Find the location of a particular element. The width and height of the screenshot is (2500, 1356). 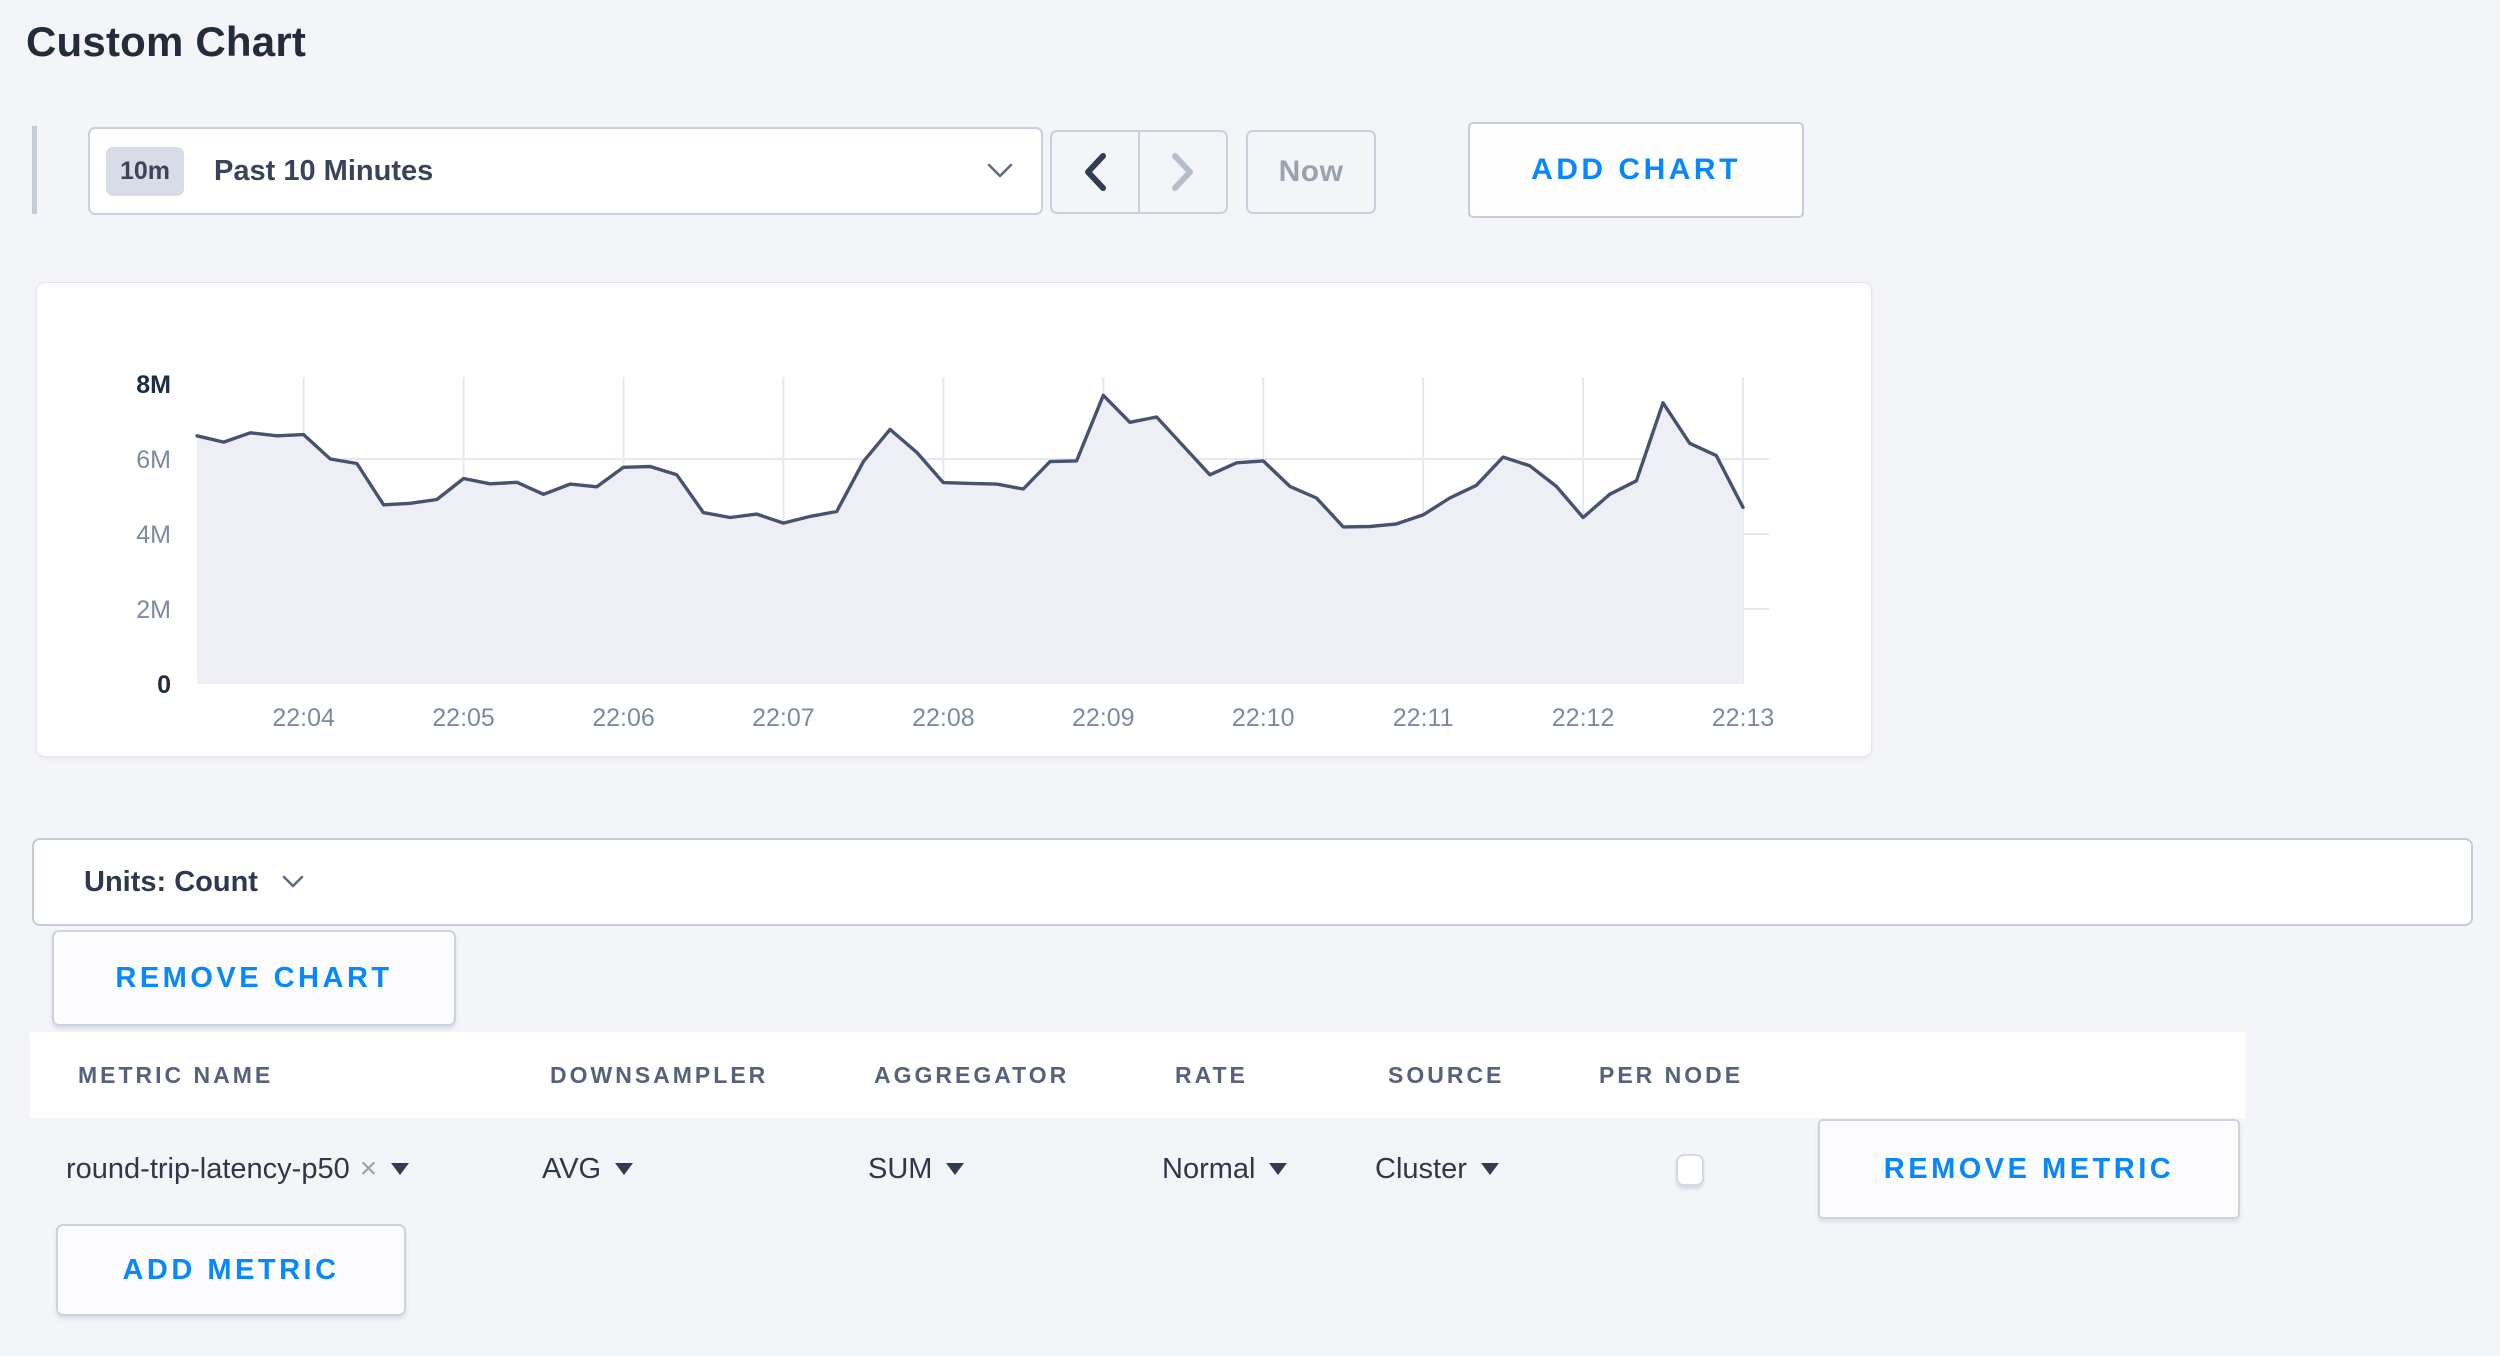

svg-text: 2M is located at coordinates (153, 610).